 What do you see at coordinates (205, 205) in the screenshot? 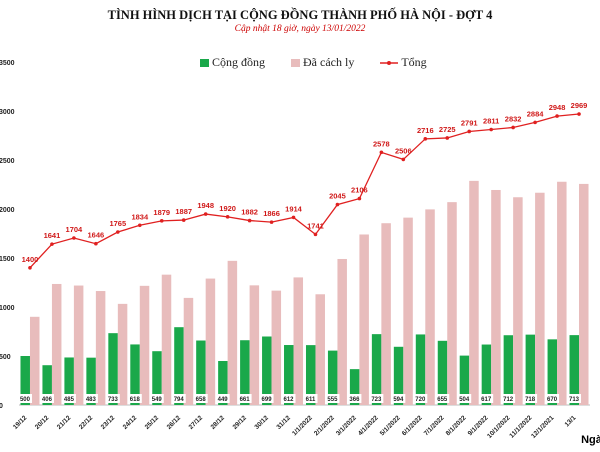
I see `data-label-tong: 1948` at bounding box center [205, 205].